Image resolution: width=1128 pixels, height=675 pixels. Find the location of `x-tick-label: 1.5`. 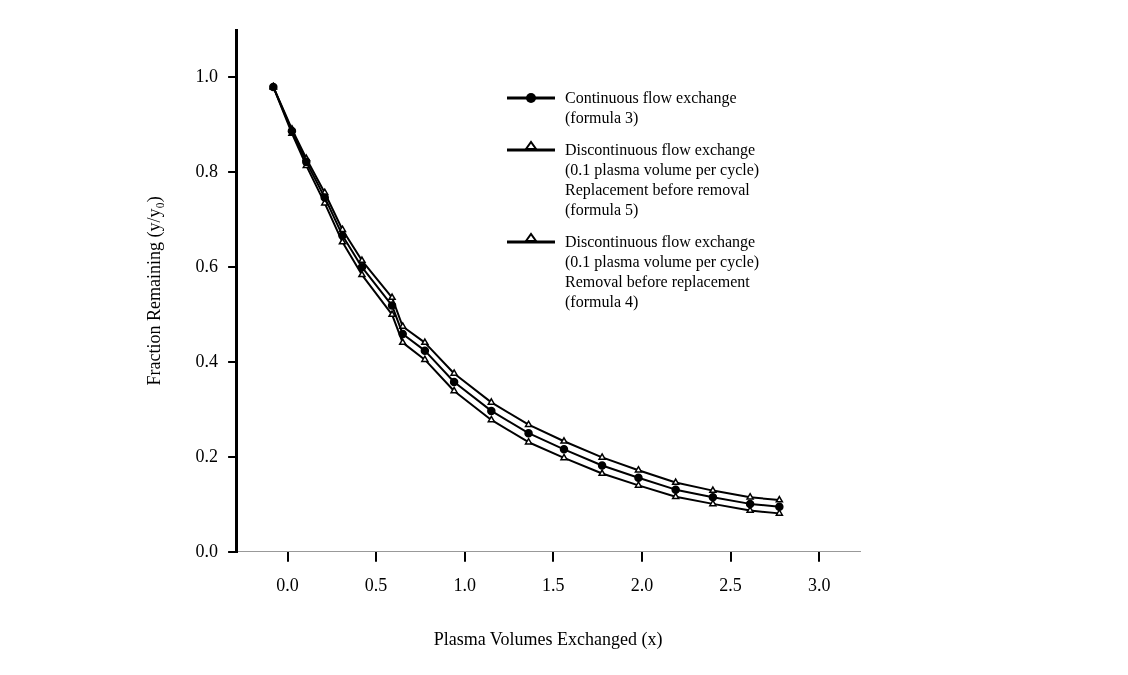

x-tick-label: 1.5 is located at coordinates (553, 585).